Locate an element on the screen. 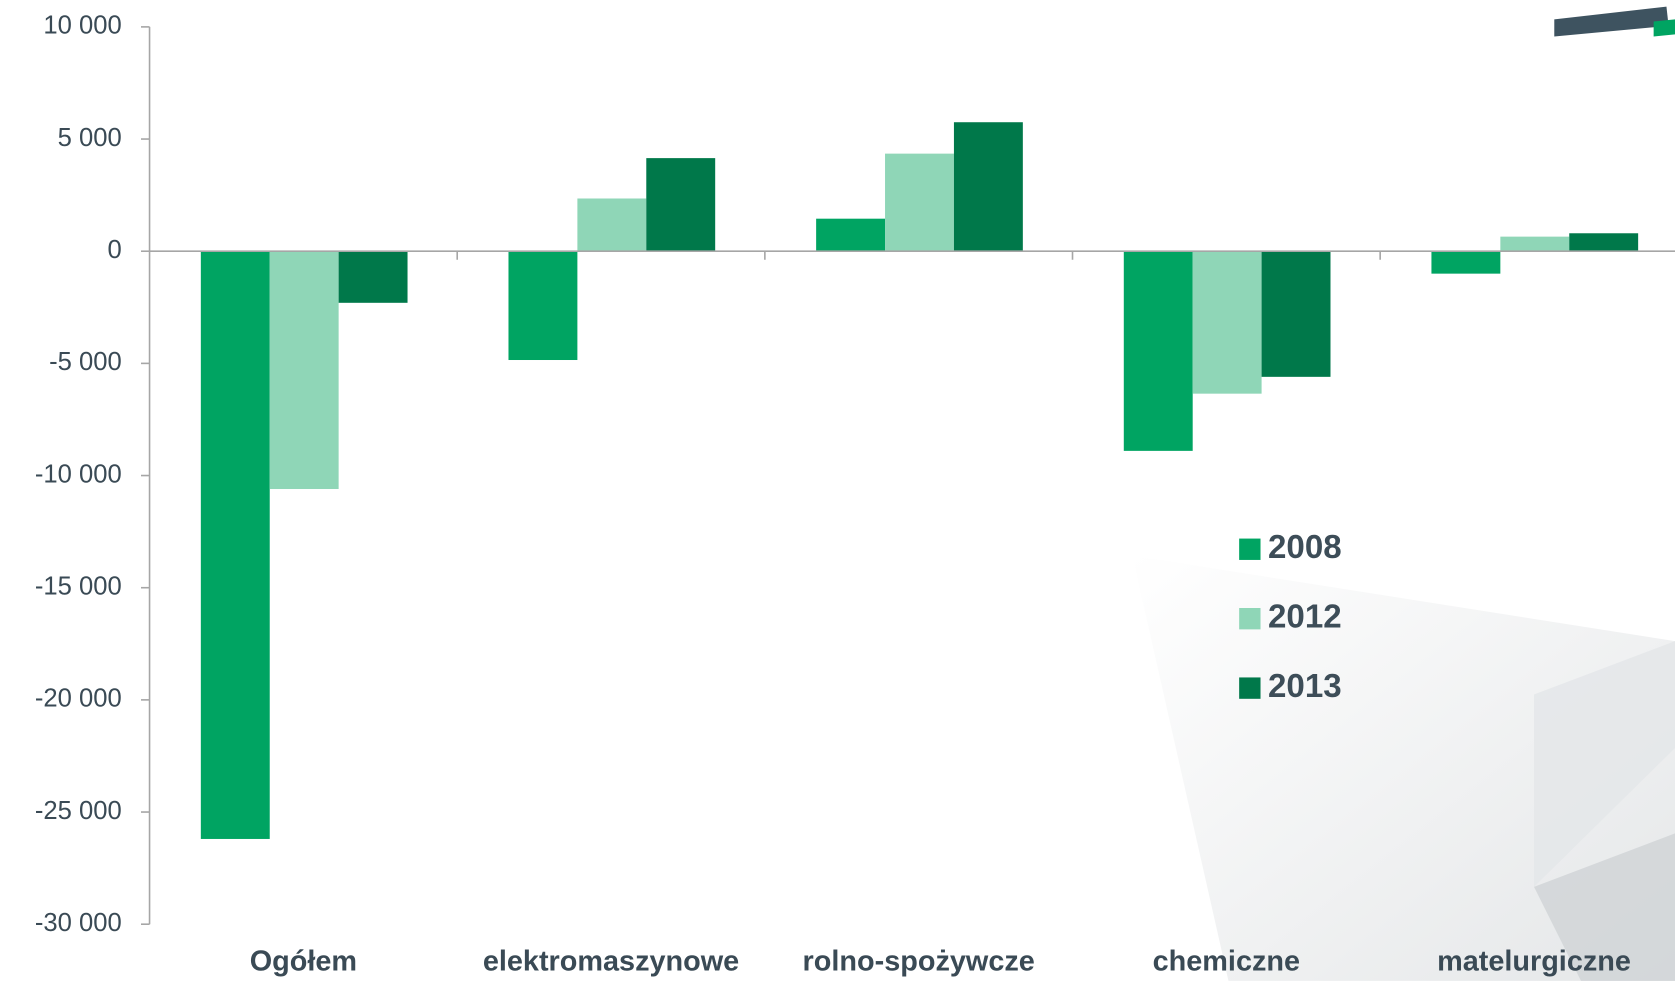  legend-label: 2012 is located at coordinates (1305, 616).